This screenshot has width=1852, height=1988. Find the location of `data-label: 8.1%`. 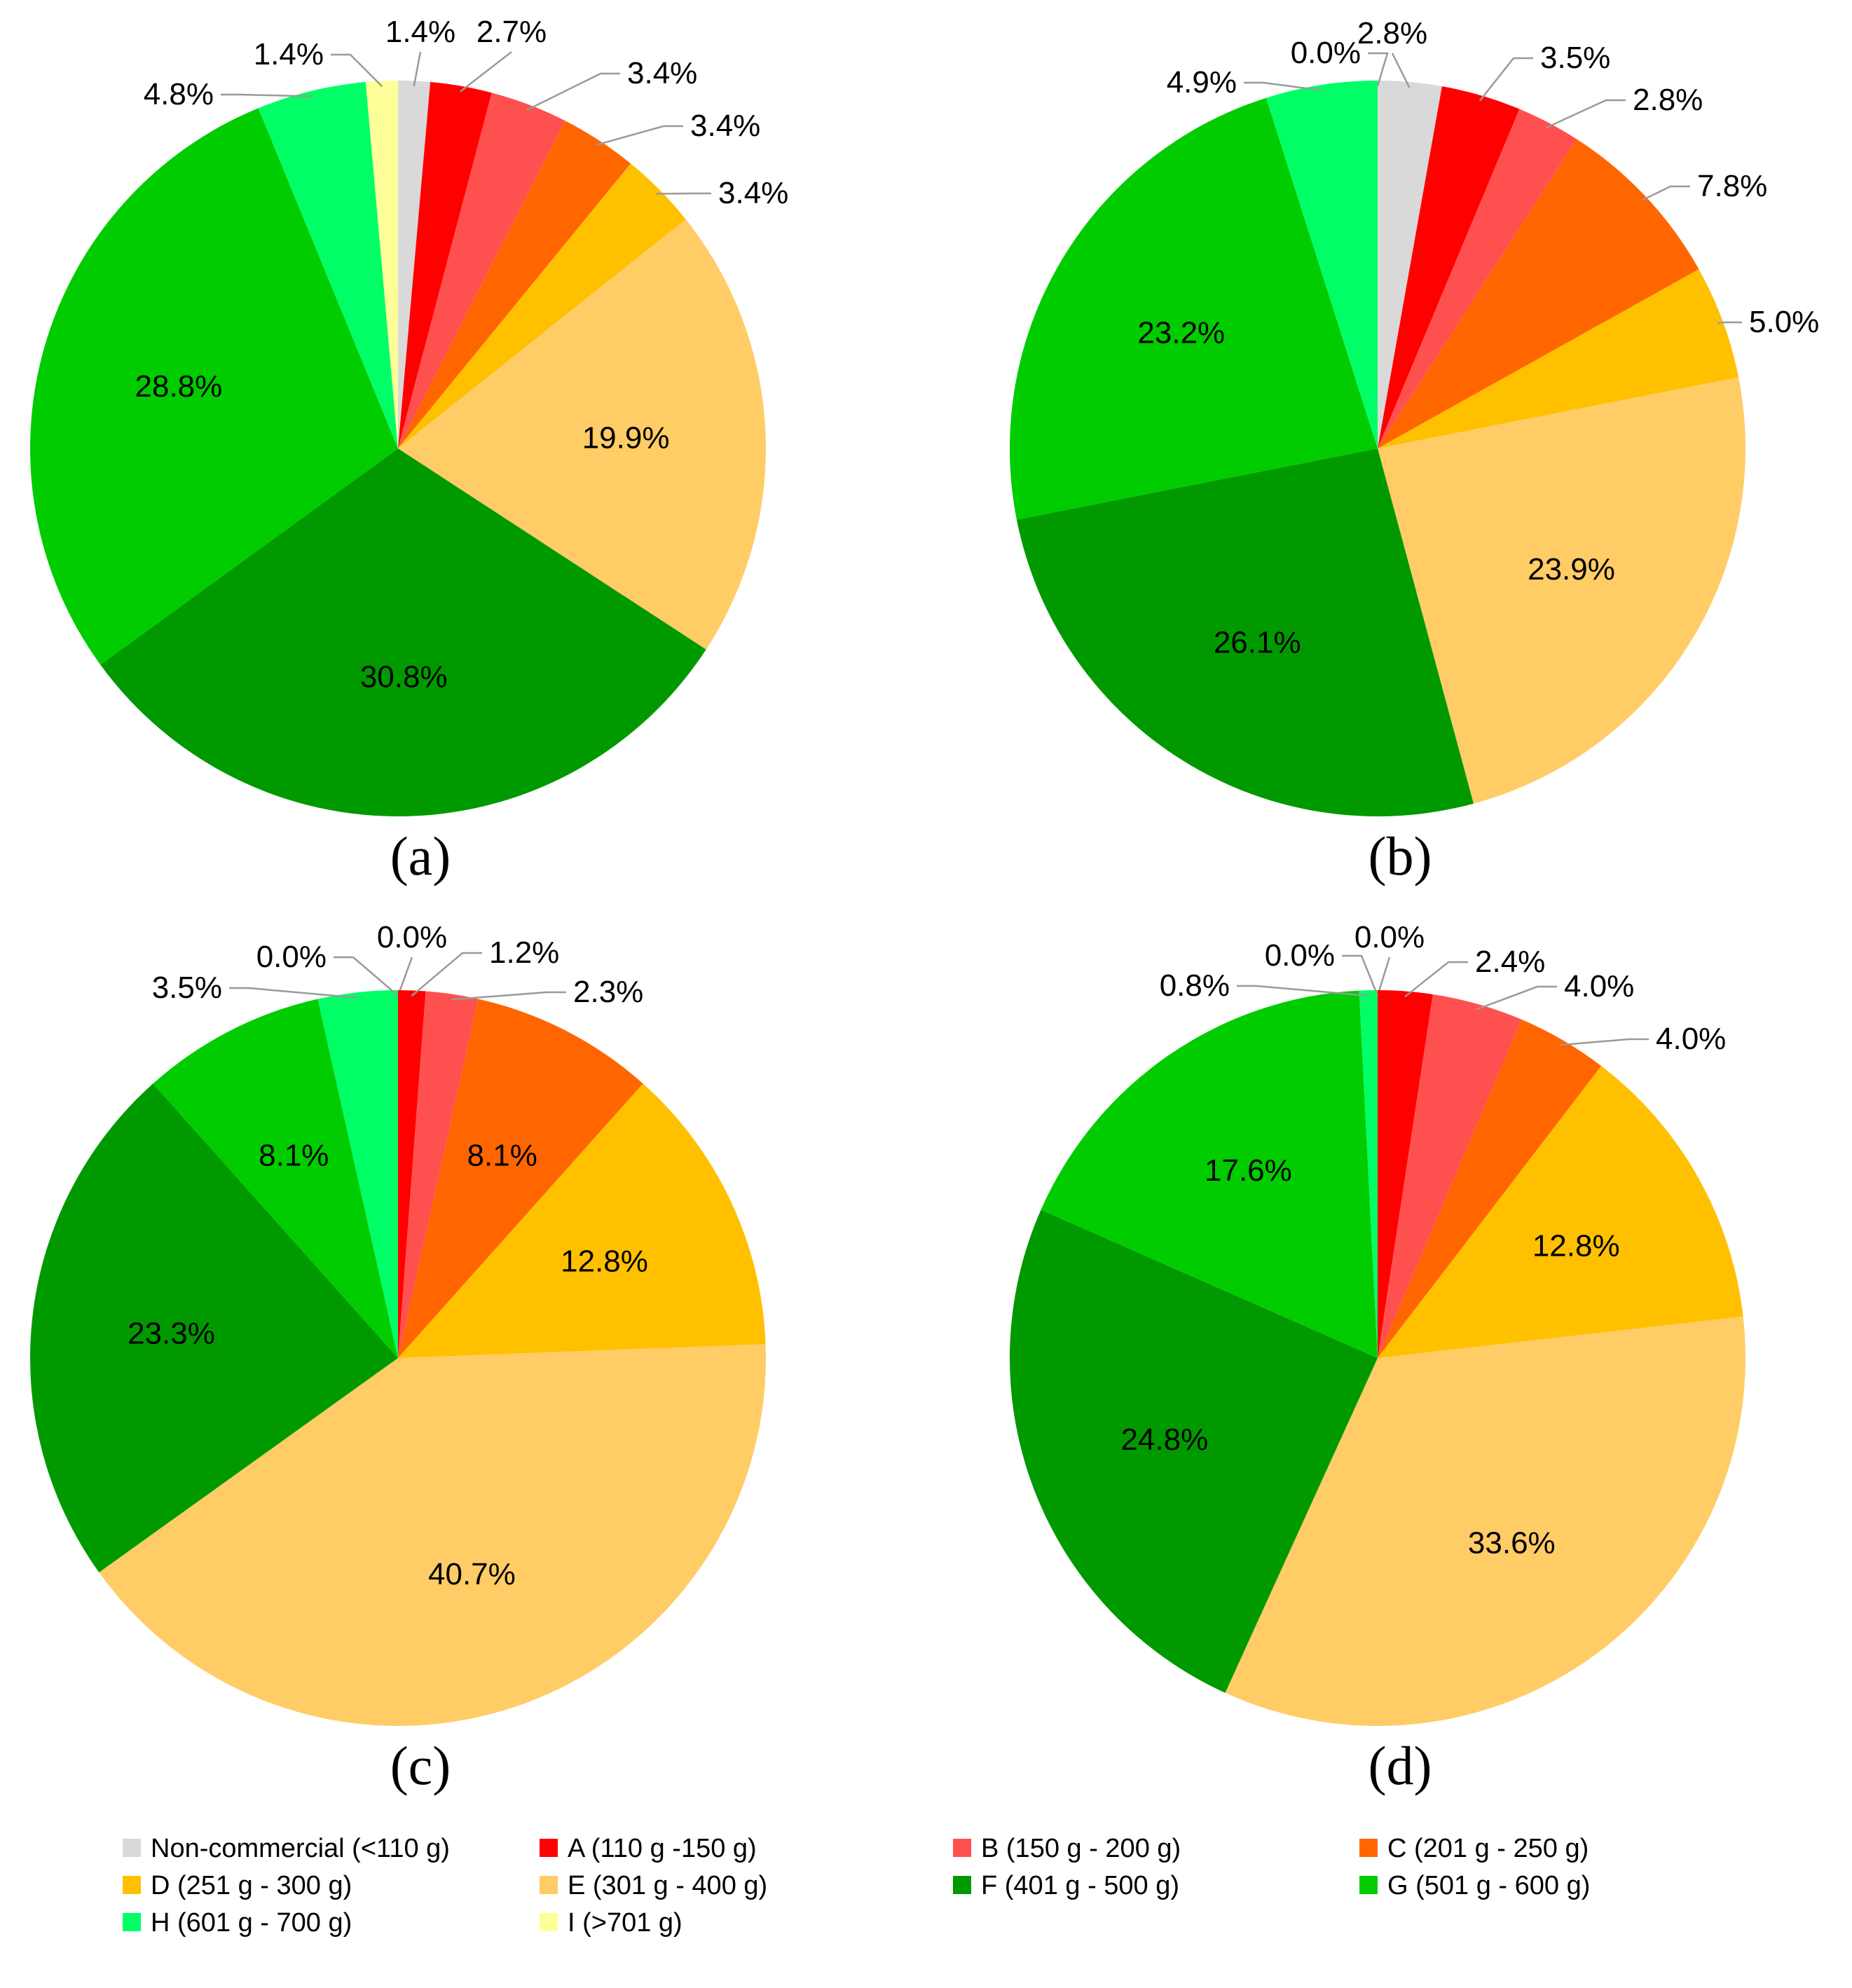

data-label: 8.1% is located at coordinates (294, 1155).